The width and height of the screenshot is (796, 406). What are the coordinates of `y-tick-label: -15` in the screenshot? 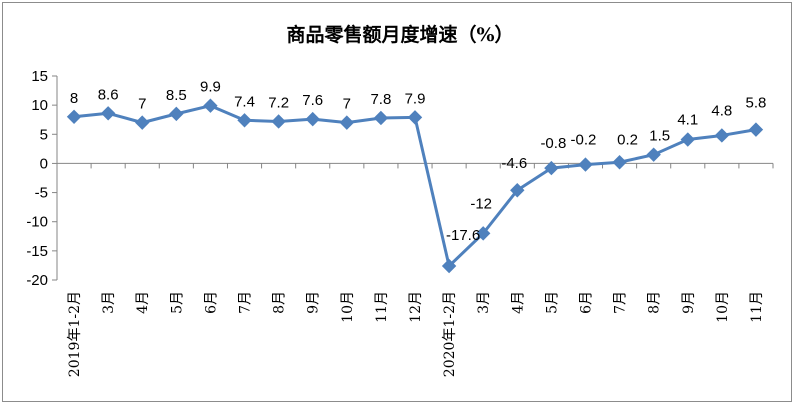 It's located at (37, 251).